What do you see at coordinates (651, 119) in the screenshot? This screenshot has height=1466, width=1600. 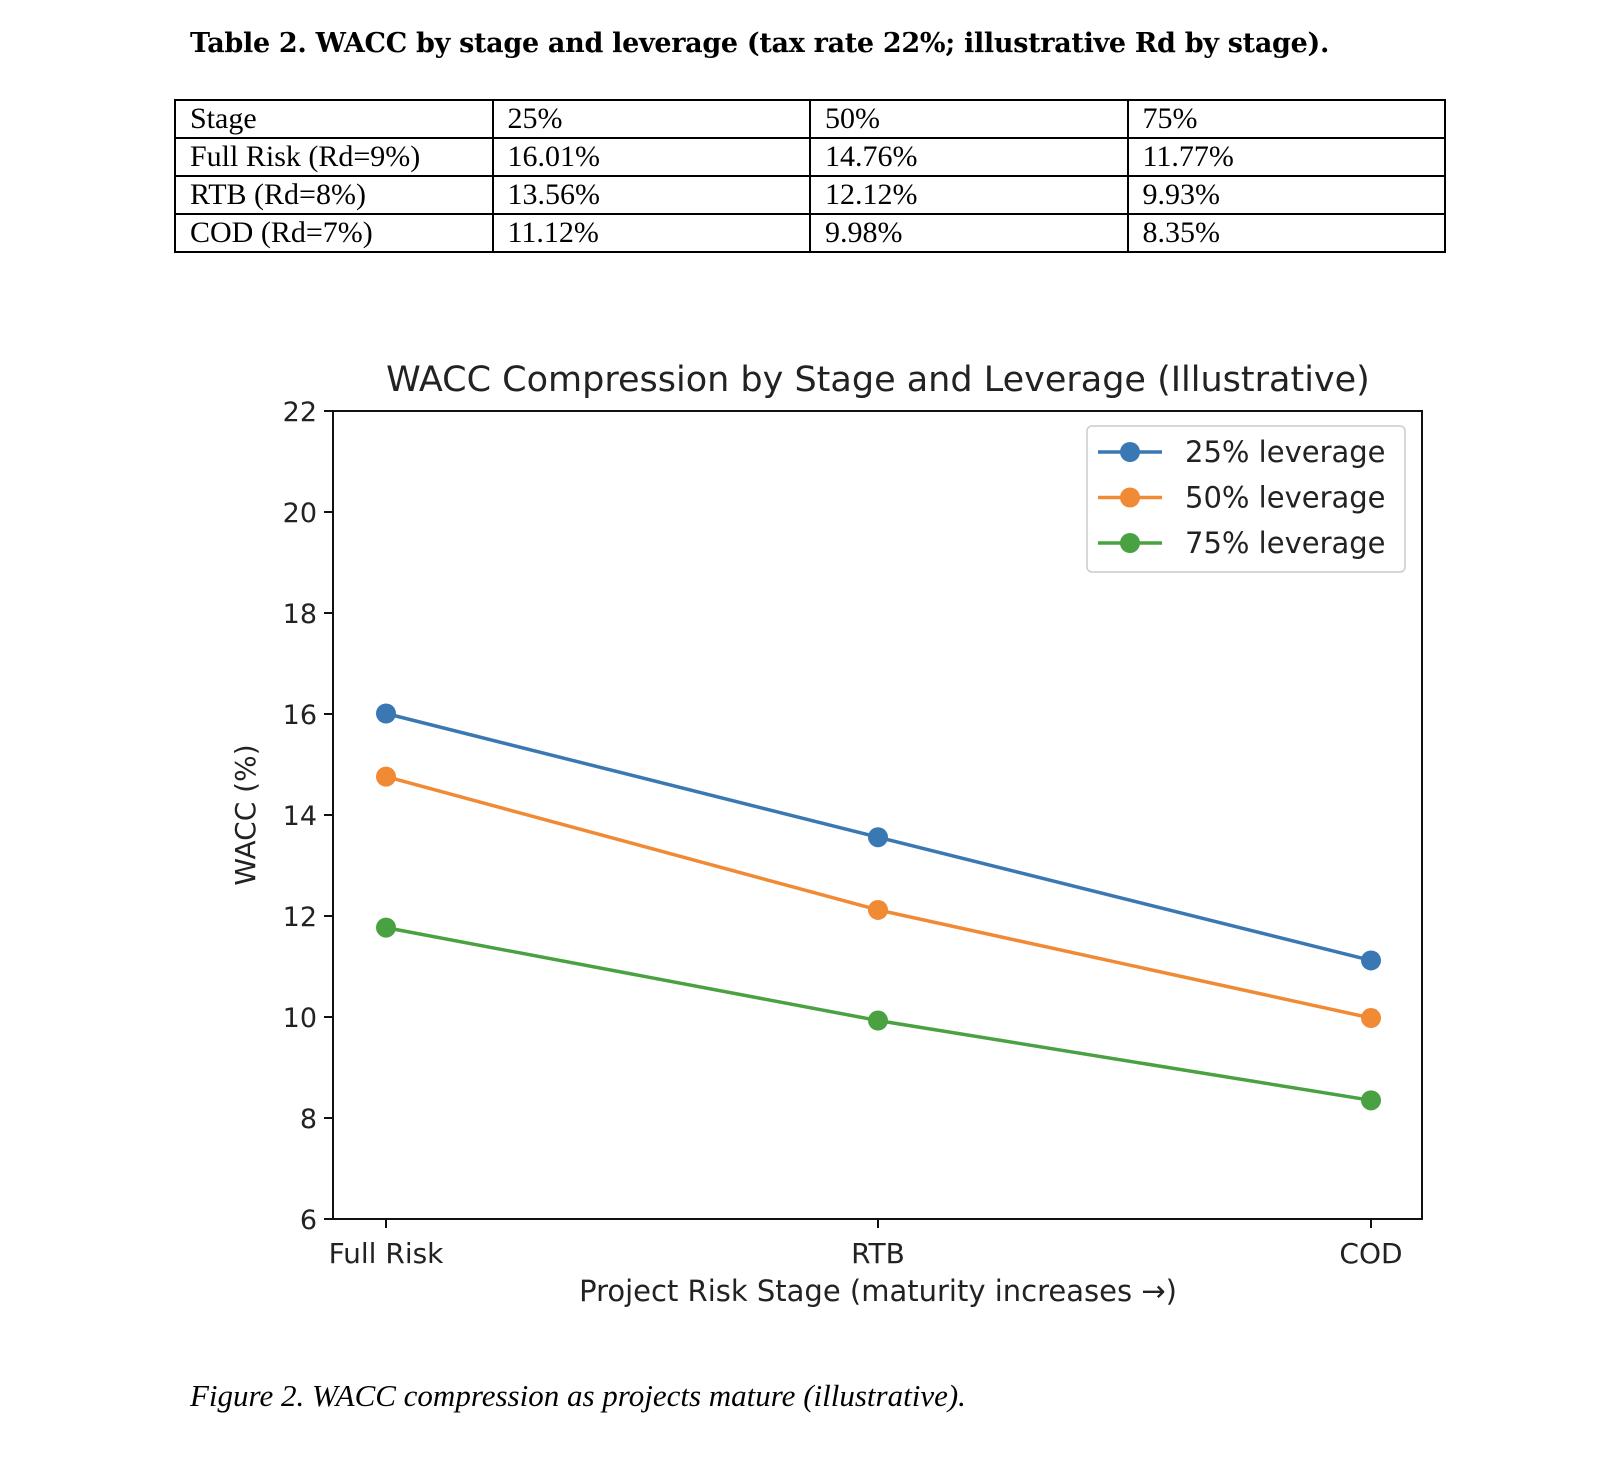 I see `table-header-cell: 25%` at bounding box center [651, 119].